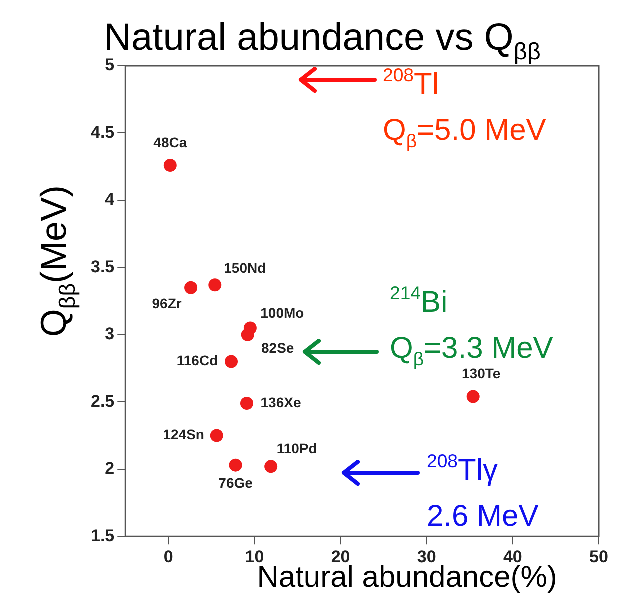 The height and width of the screenshot is (603, 637). Describe the element at coordinates (169, 556) in the screenshot. I see `x-tick-label: 0` at that location.